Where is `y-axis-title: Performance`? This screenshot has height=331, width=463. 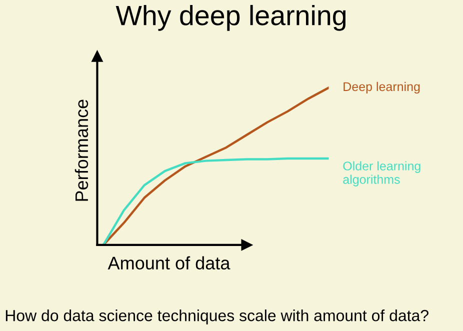
y-axis-title: Performance is located at coordinates (81, 150).